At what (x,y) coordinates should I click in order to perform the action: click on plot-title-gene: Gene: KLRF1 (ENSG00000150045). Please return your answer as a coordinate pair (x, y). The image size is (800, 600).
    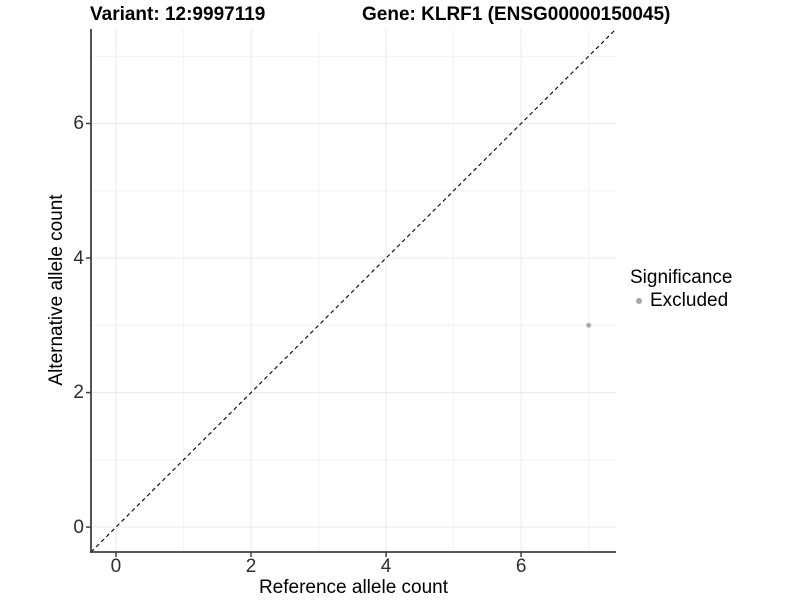
    Looking at the image, I should click on (516, 14).